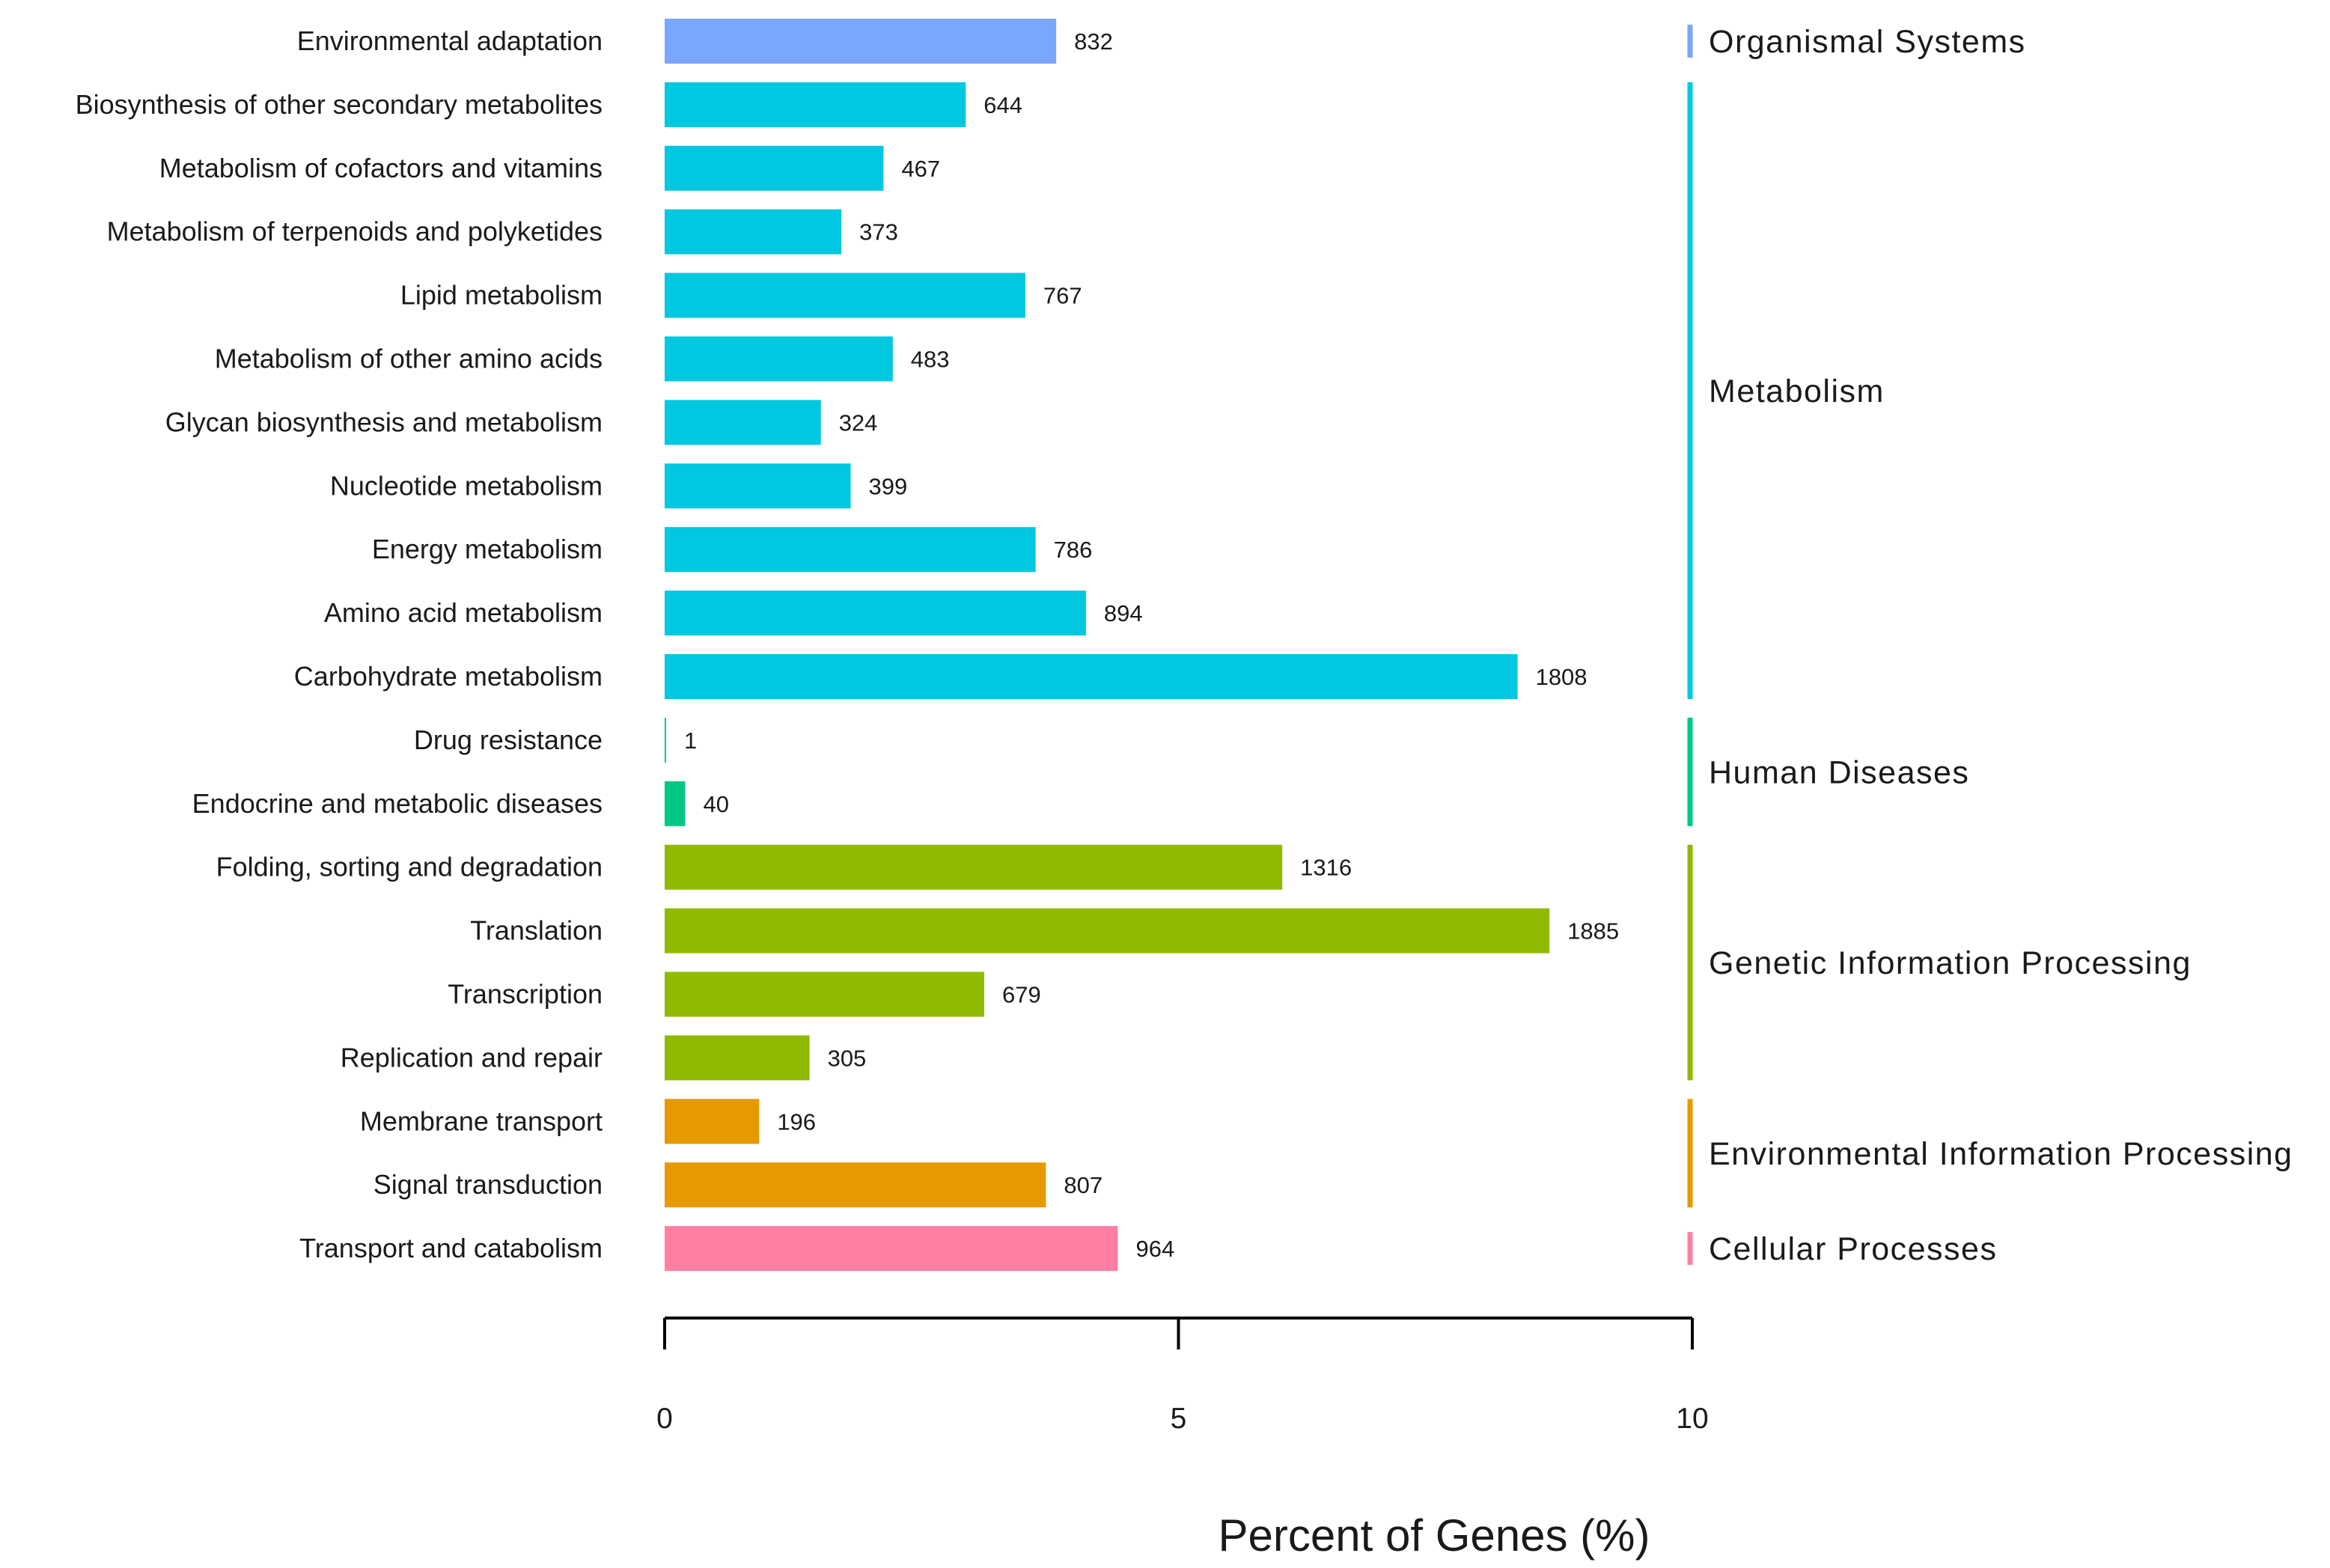  I want to click on category-label: Transport and catabolism, so click(451, 1248).